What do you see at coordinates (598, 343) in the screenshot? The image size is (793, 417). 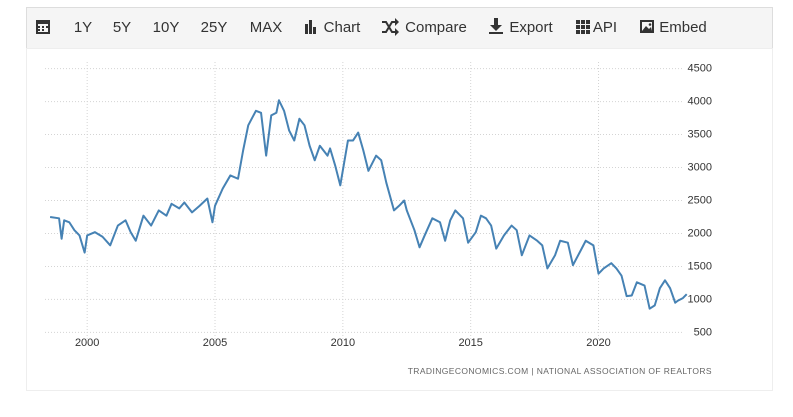 I see `x-tick-label: 2020` at bounding box center [598, 343].